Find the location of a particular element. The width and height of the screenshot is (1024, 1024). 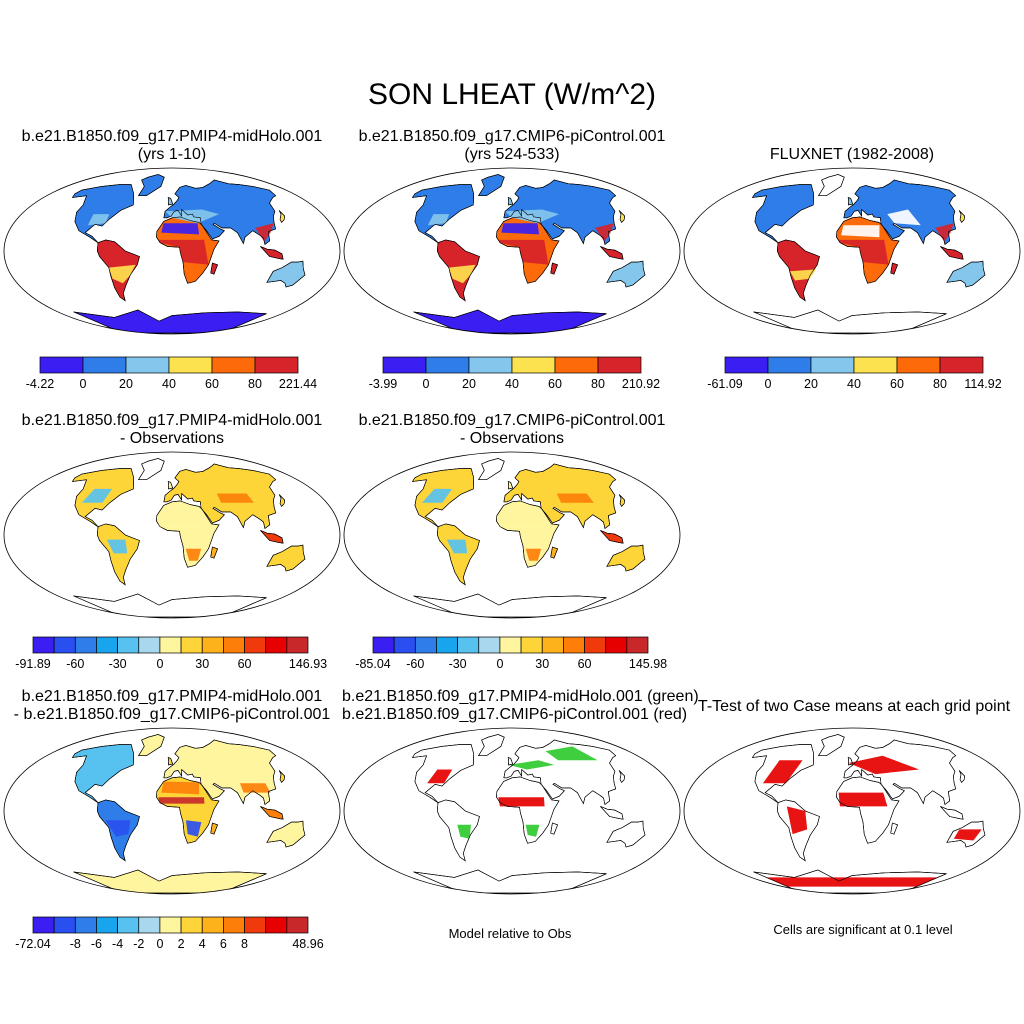

colorbar-label: 6 is located at coordinates (223, 944).